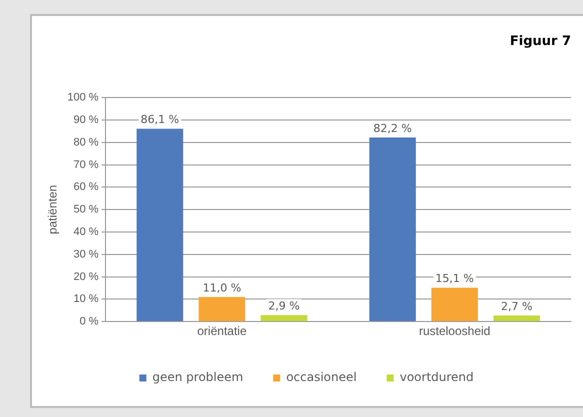  What do you see at coordinates (392, 128) in the screenshot?
I see `data-label: 82,2 %` at bounding box center [392, 128].